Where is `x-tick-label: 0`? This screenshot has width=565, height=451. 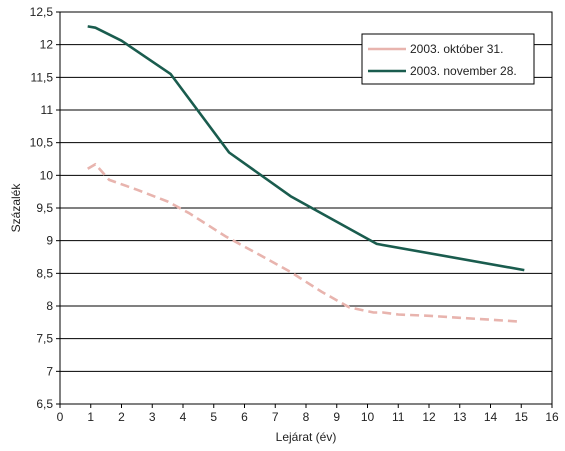
x-tick-label: 0 is located at coordinates (60, 417).